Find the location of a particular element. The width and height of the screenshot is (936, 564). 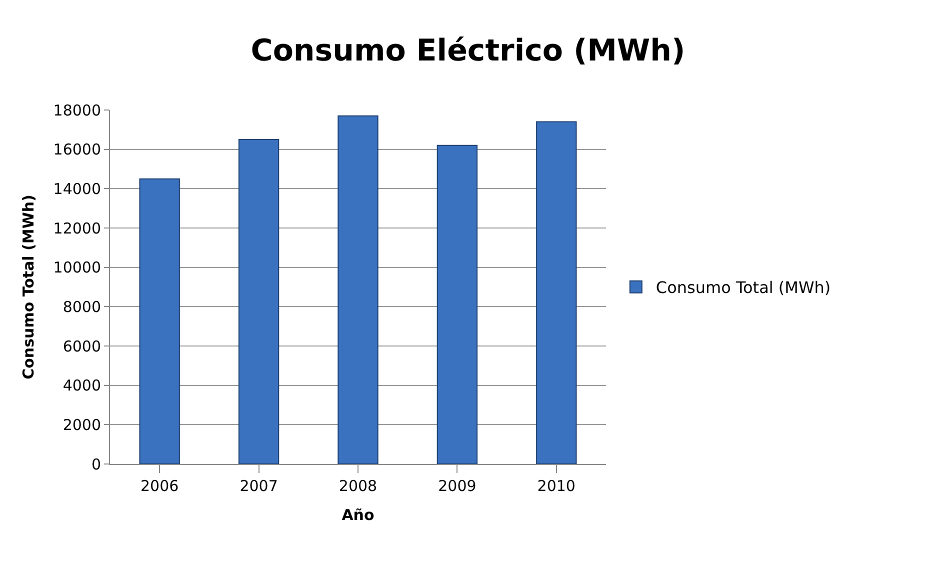

y-tick-label: 8000 is located at coordinates (81, 307).